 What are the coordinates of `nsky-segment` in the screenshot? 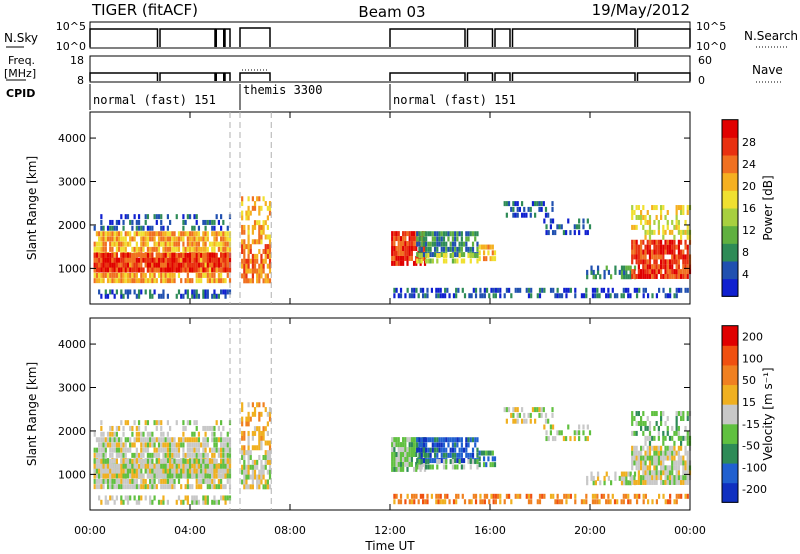 It's located at (663, 37).